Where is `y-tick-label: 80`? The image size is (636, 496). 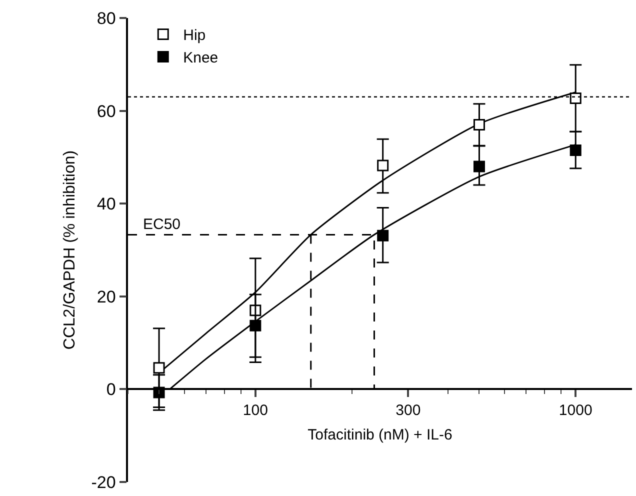 y-tick-label: 80 is located at coordinates (106, 18).